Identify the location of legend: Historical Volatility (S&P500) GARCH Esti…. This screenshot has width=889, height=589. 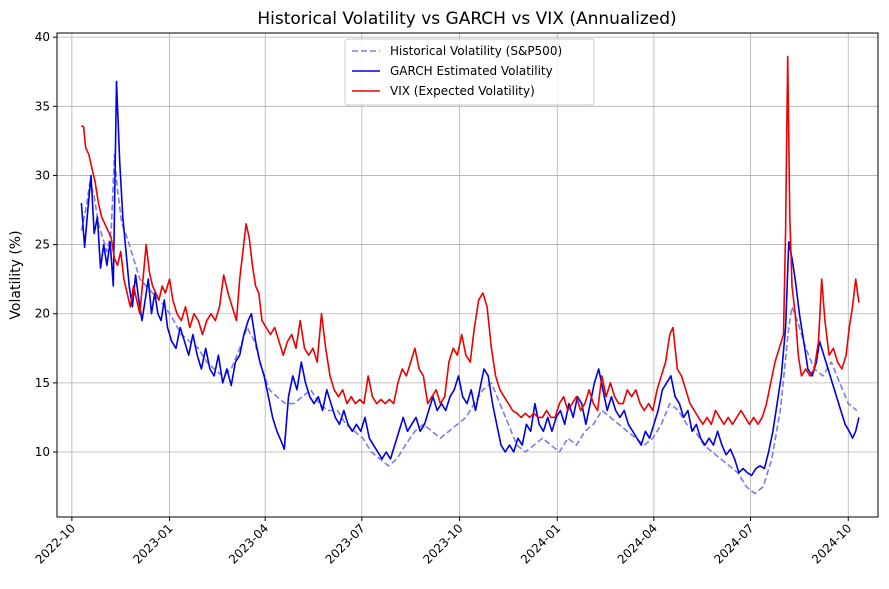
(469, 72).